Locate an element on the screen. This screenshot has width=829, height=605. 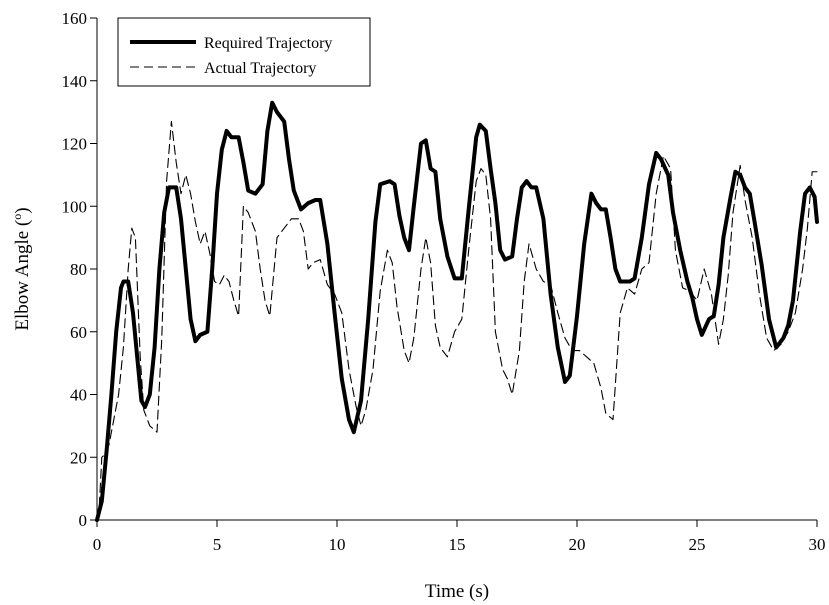
x-tick-label: 15 is located at coordinates (457, 544).